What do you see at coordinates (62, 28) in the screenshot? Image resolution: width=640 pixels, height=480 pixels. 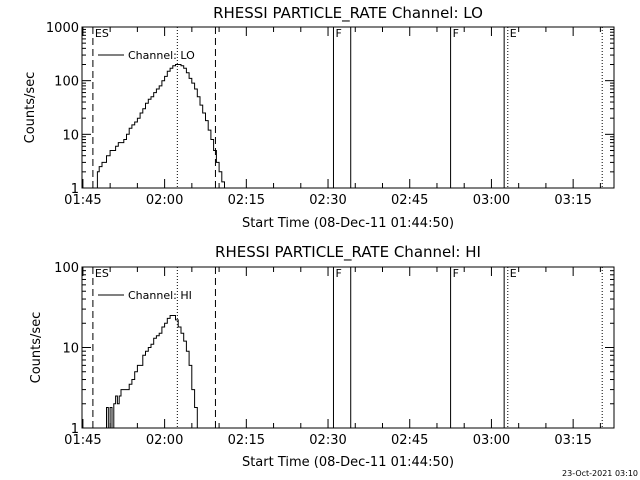 I see `y-tick-label: 1000` at bounding box center [62, 28].